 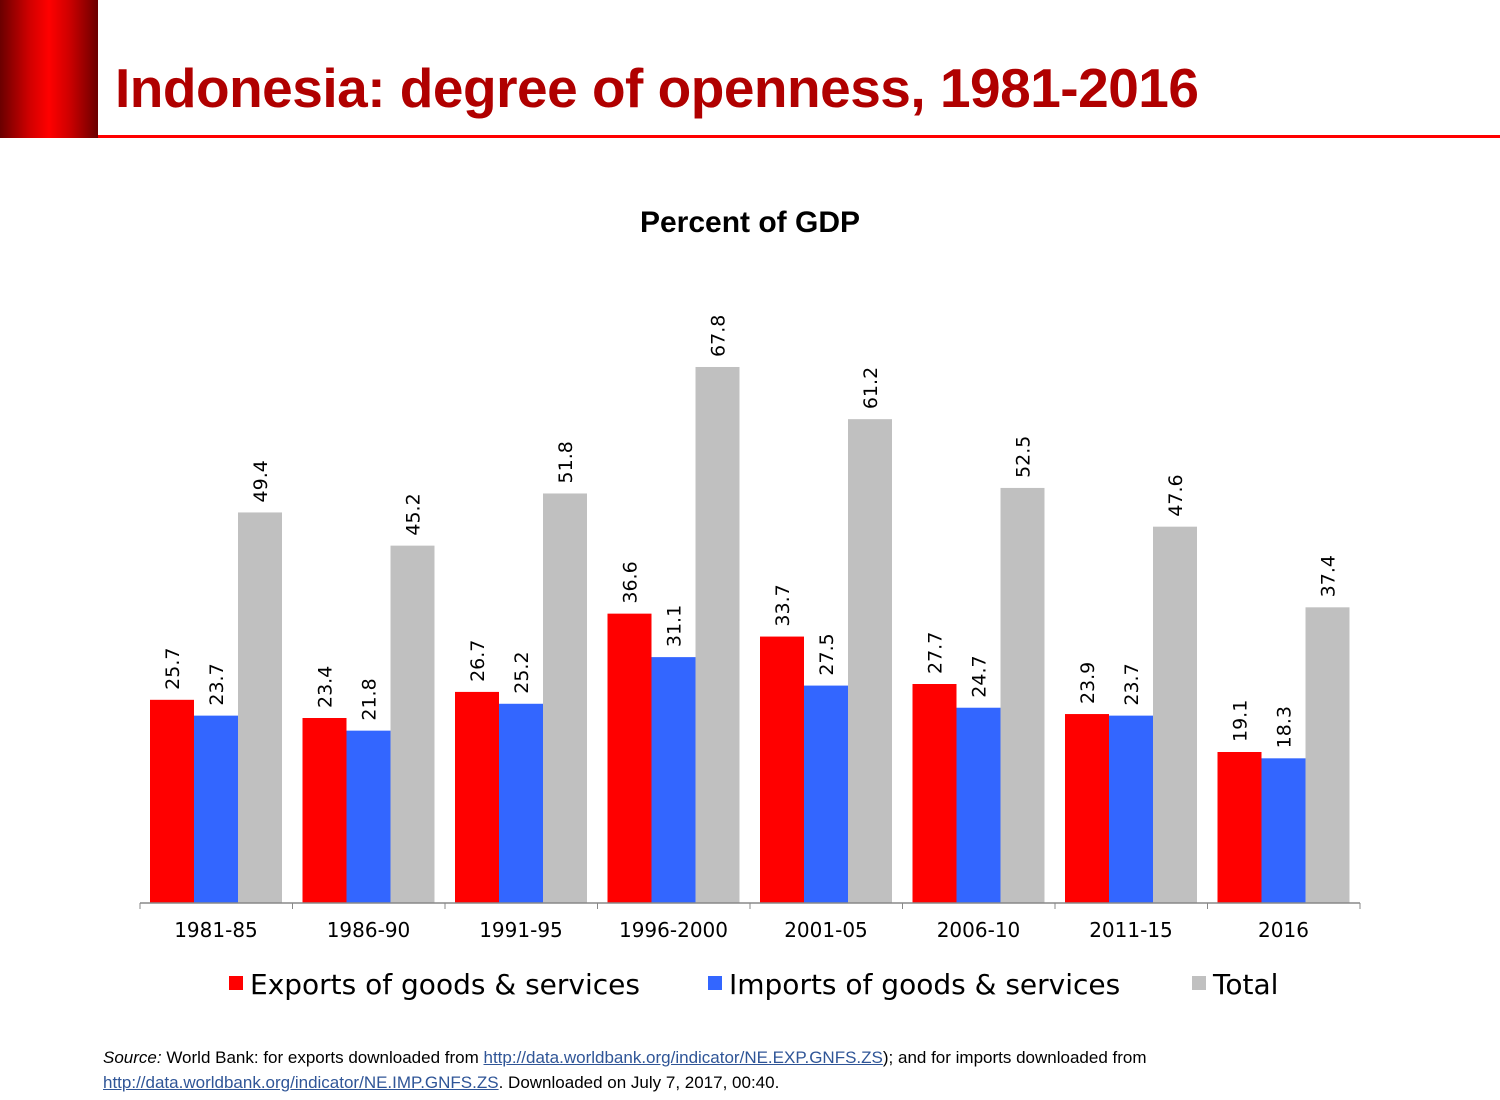 I want to click on x-tick-label: 2016, so click(x=1283, y=930).